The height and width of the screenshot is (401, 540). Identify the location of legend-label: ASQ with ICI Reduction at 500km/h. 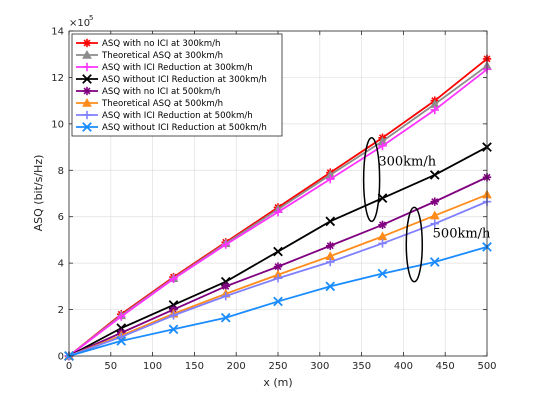
(177, 116).